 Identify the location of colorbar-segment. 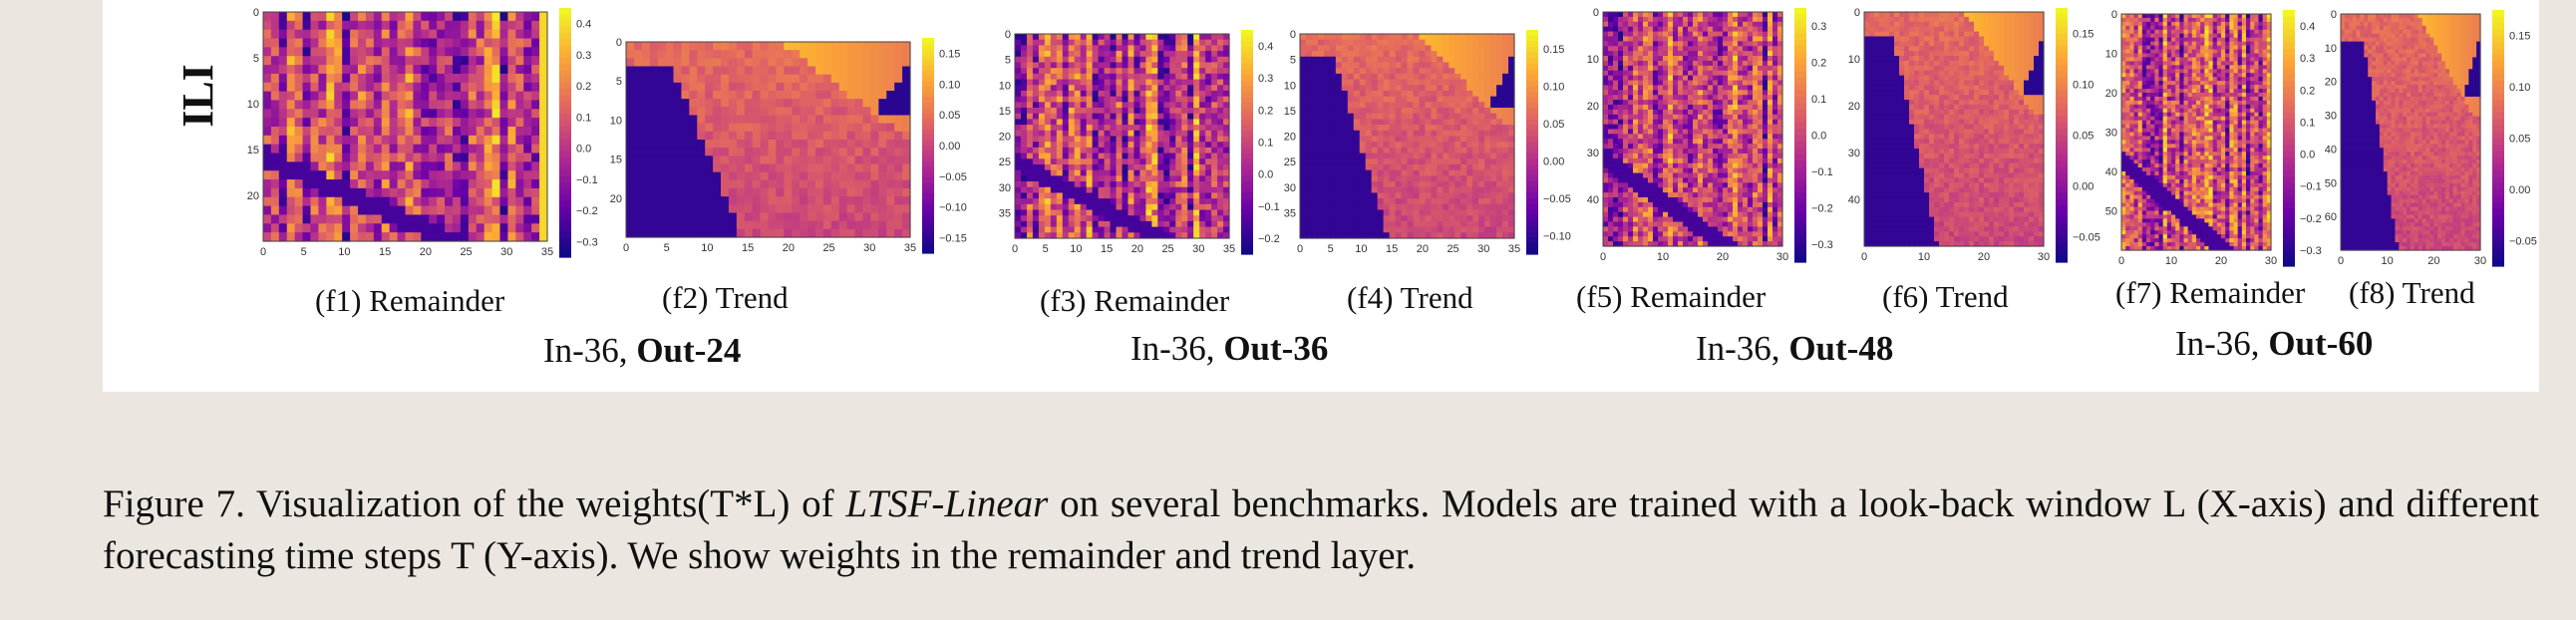
(565, 18).